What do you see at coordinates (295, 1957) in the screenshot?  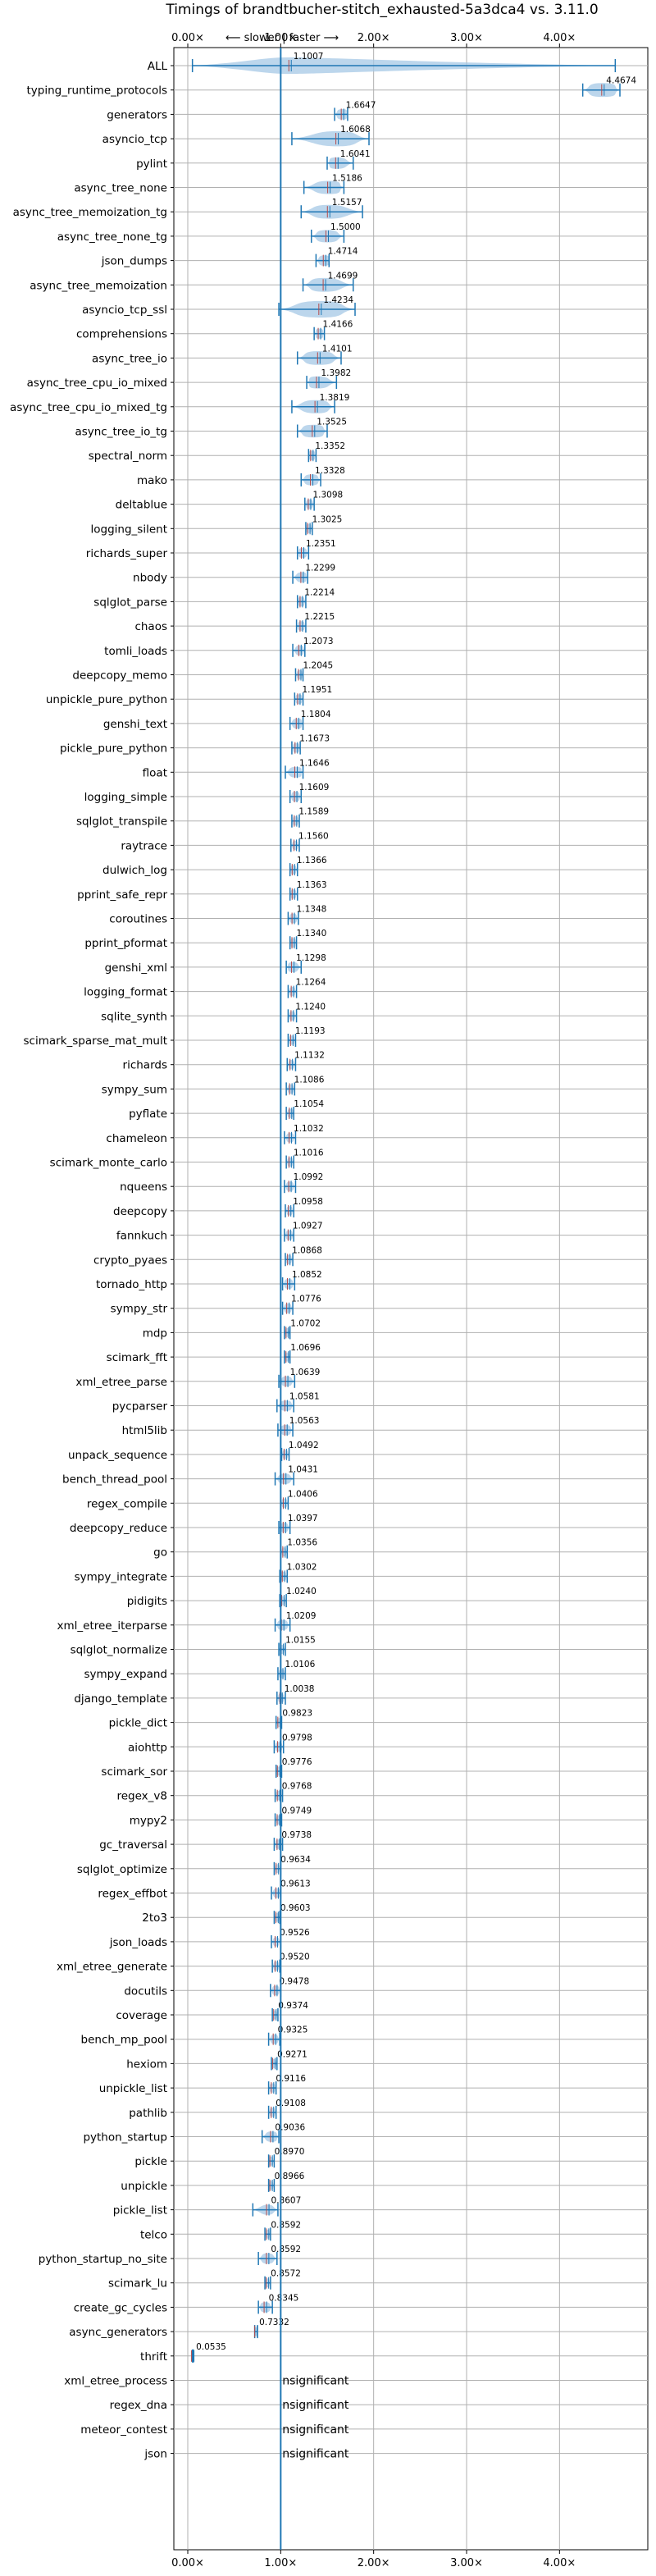 I see `value-label: 0.9520` at bounding box center [295, 1957].